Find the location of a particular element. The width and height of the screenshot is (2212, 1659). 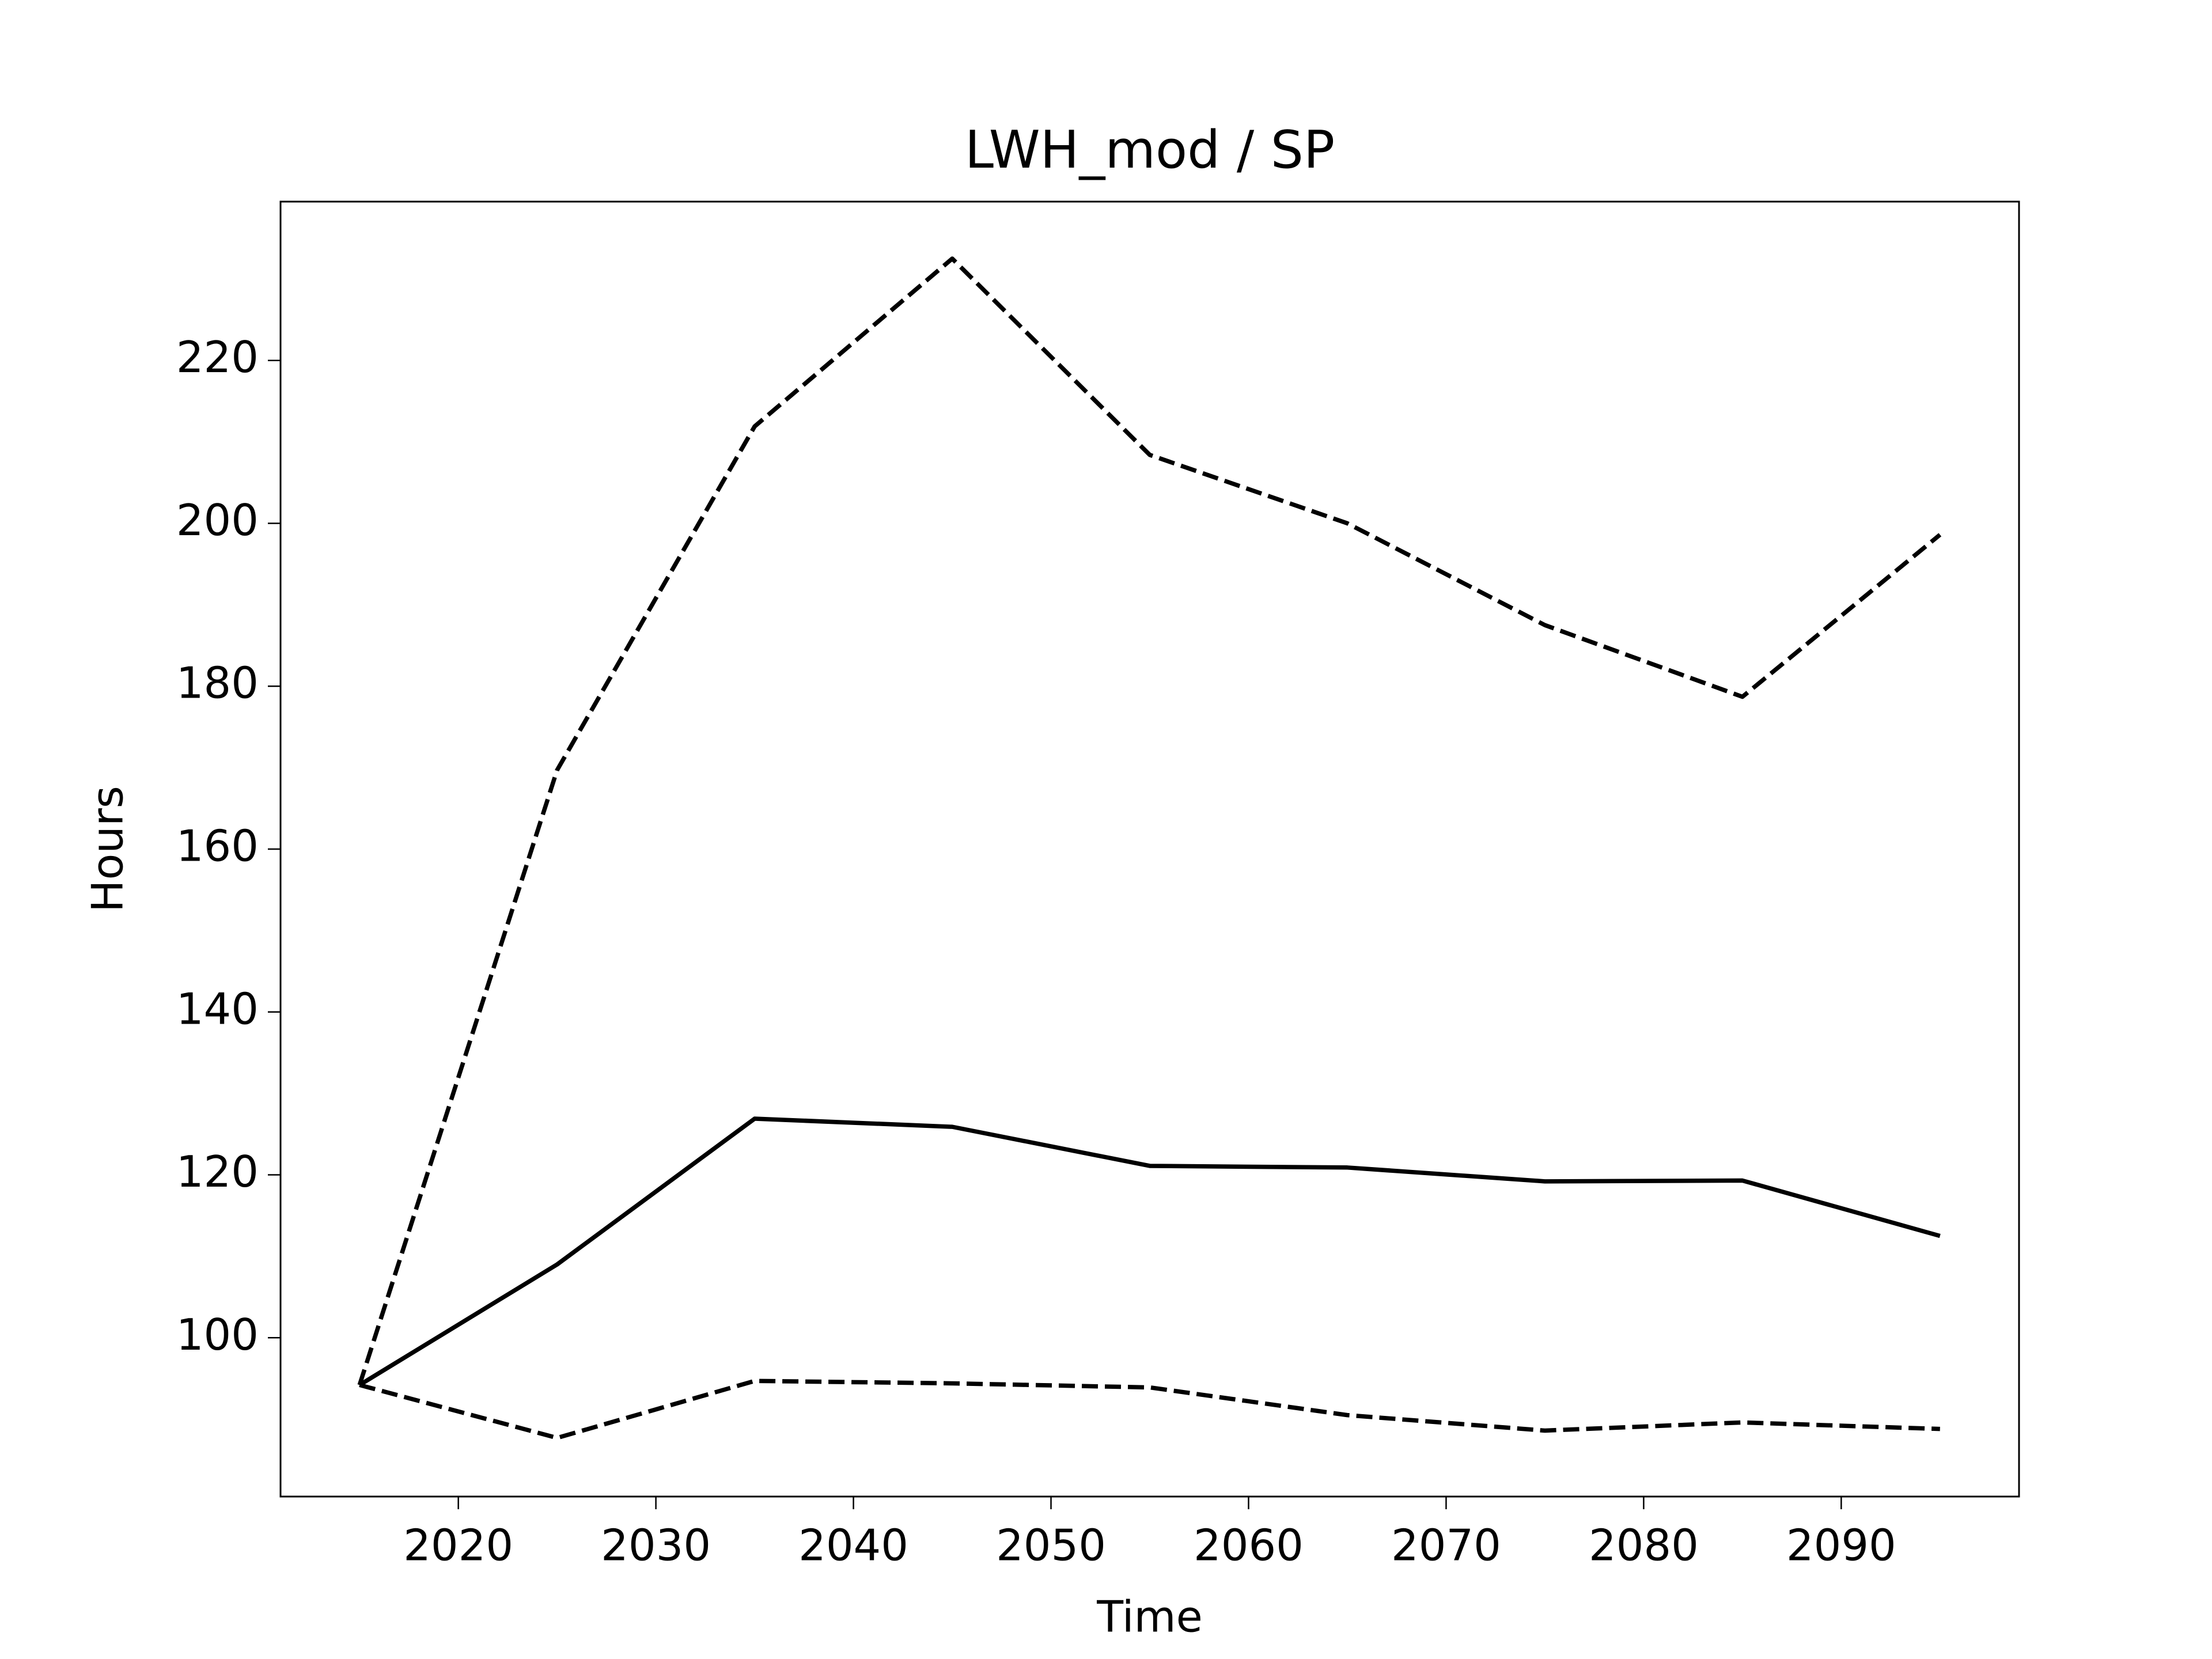

x-tick-label: 2060 is located at coordinates (1249, 1545).